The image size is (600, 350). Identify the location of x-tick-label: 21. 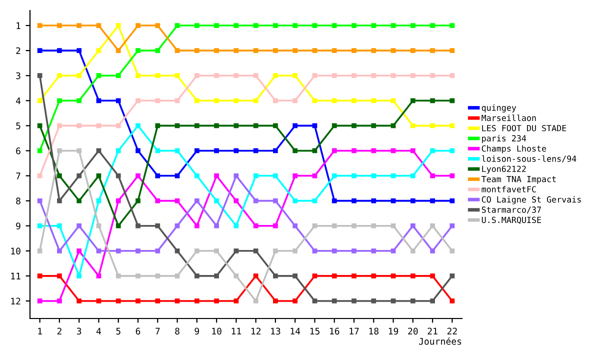
(433, 331).